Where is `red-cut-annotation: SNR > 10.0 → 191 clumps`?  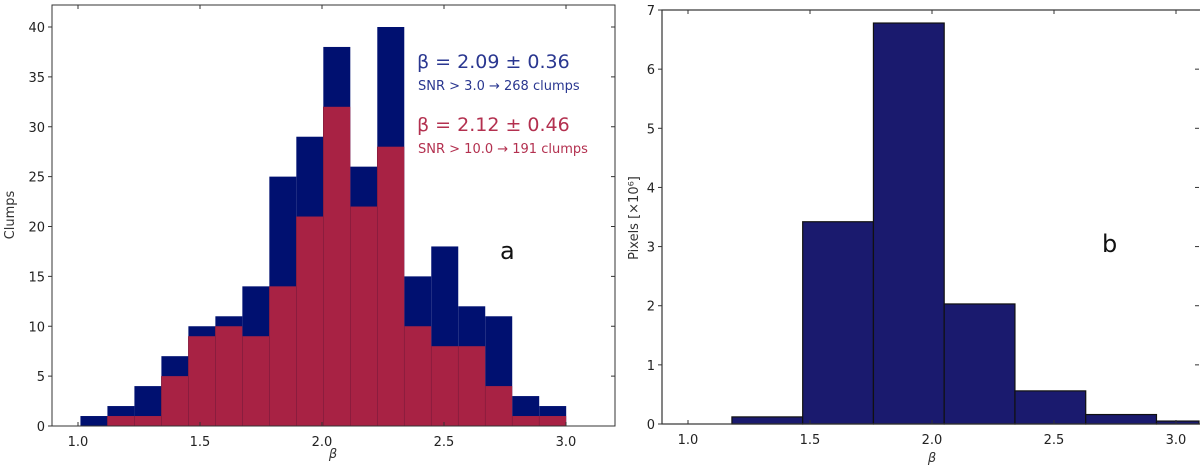 red-cut-annotation: SNR > 10.0 → 191 clumps is located at coordinates (503, 149).